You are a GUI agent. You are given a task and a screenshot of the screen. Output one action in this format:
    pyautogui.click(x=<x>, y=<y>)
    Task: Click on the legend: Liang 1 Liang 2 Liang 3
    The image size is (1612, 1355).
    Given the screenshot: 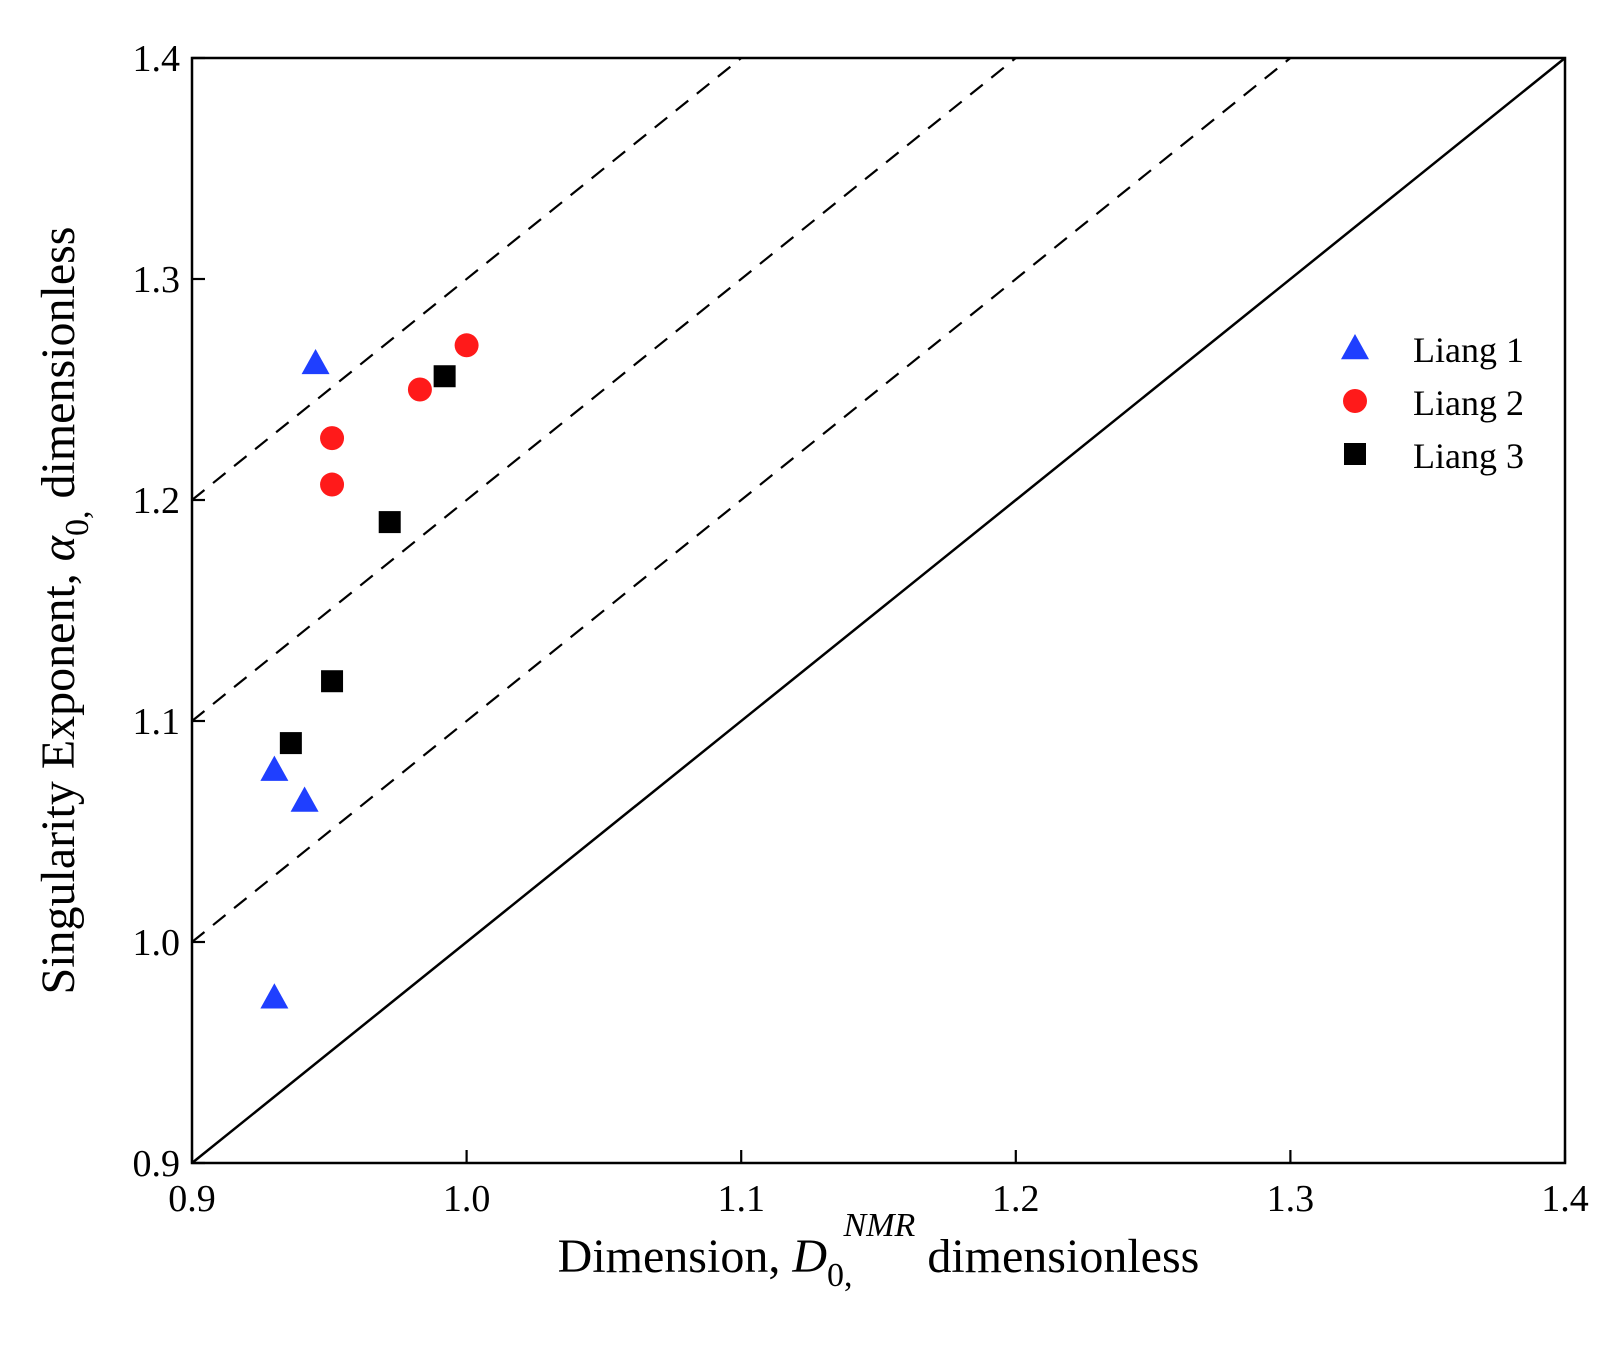 What is the action you would take?
    pyautogui.click(x=1432, y=403)
    